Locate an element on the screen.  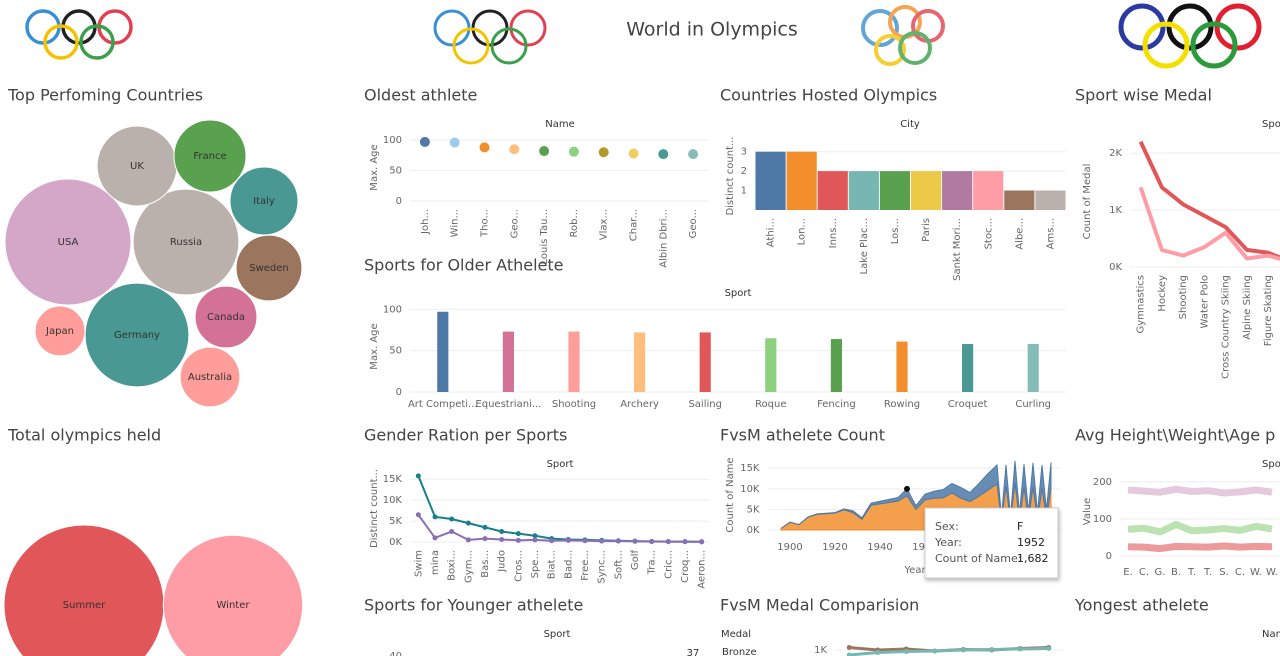
y-tick-label: 15K is located at coordinates (393, 479).